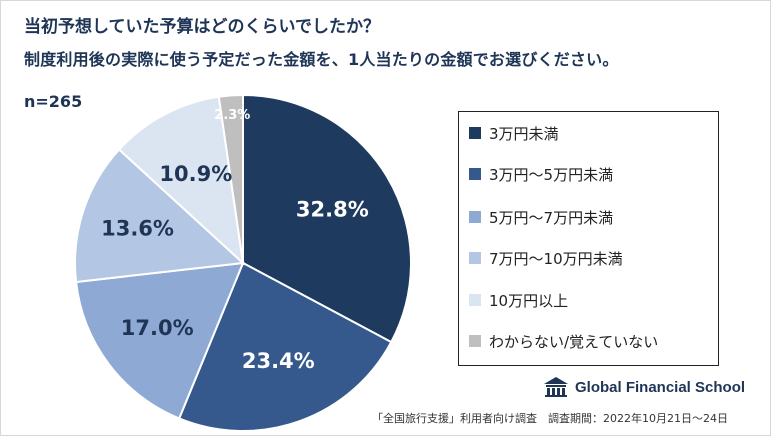 The width and height of the screenshot is (773, 438). What do you see at coordinates (202, 27) in the screenshot?
I see `question-title: 当初予想していた予算はどのくらいでしたか？` at bounding box center [202, 27].